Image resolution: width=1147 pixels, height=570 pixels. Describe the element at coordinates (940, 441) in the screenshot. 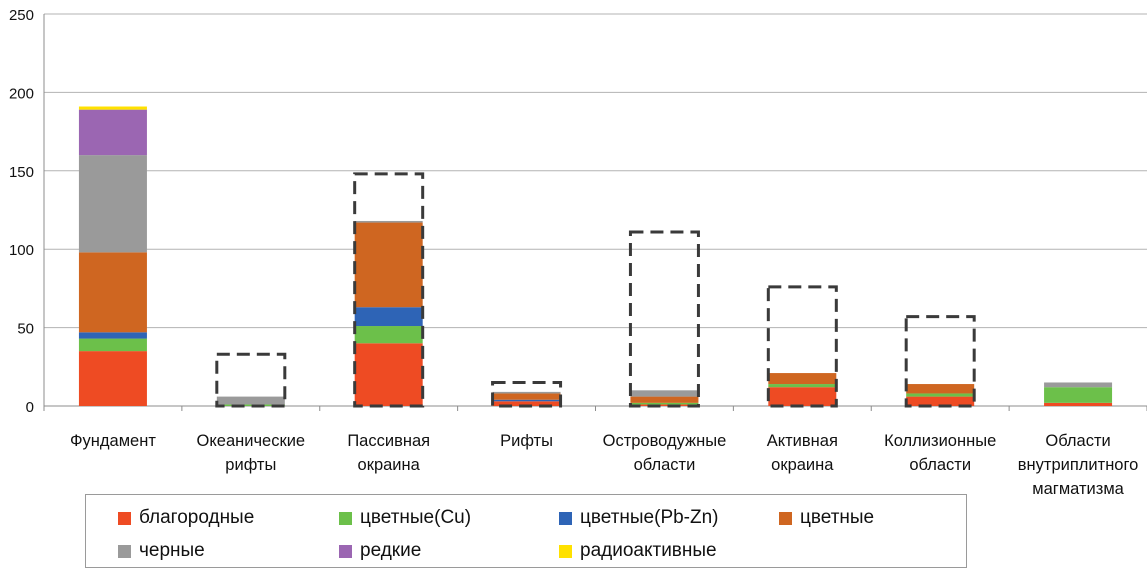

I see `x-category-label: Коллизионные` at that location.